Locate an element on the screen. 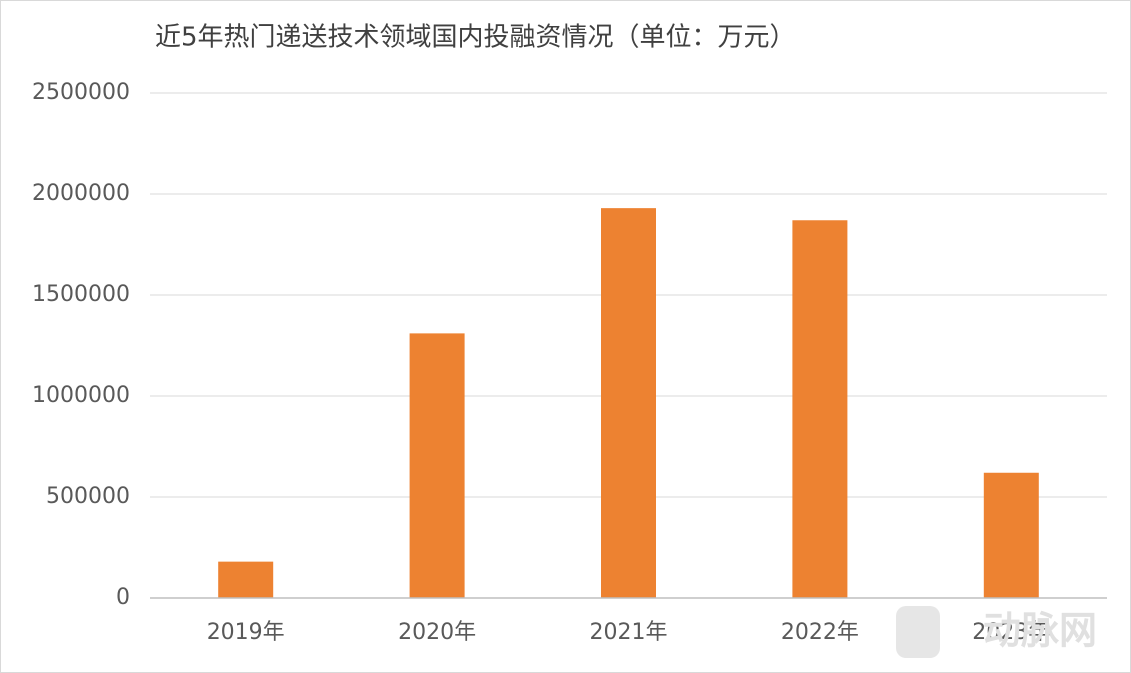  x-tick-label: 2019年 is located at coordinates (246, 632).